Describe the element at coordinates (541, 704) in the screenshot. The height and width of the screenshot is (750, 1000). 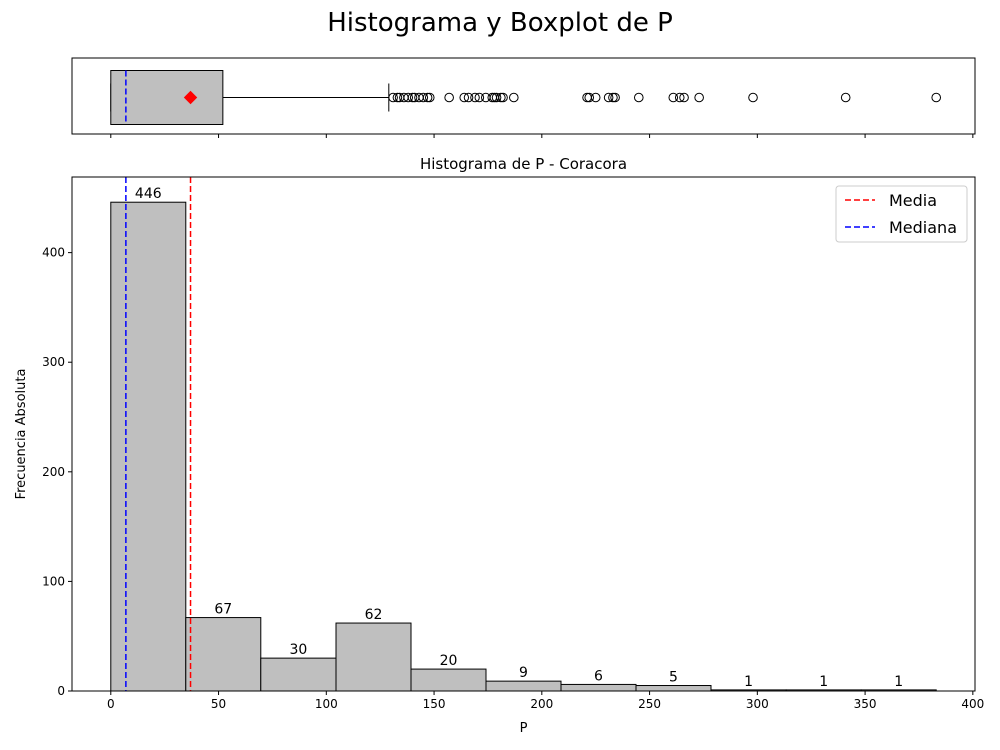
I see `x-tick-label: 200` at that location.